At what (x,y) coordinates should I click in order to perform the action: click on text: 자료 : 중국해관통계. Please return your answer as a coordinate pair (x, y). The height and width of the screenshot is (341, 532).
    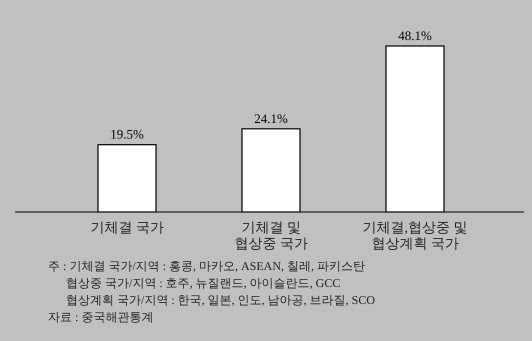
    Looking at the image, I should click on (101, 317).